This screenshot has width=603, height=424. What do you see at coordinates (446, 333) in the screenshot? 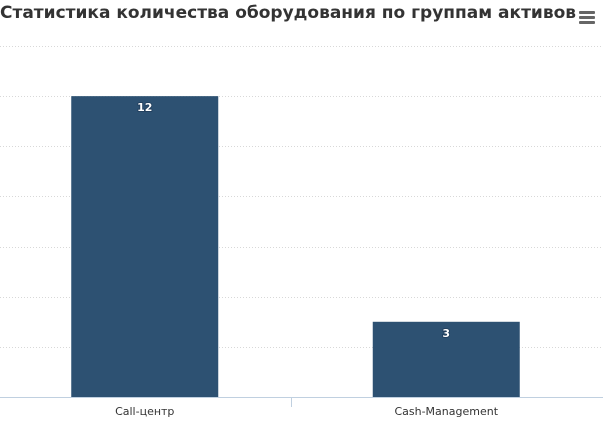
I see `data-label-2: 3` at bounding box center [446, 333].